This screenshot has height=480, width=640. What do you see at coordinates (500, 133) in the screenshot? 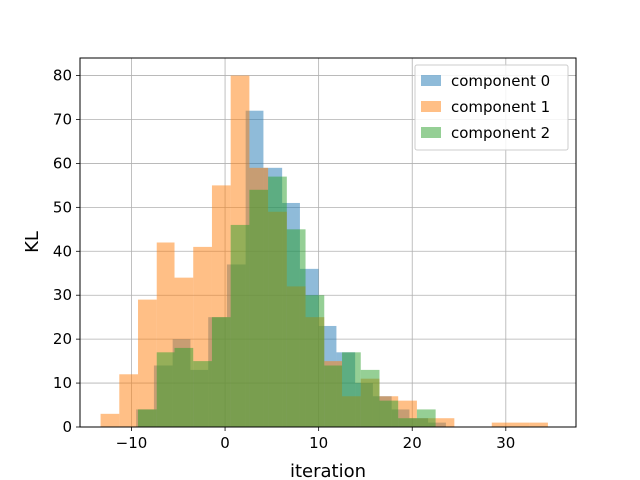
I see `legend-label: component 2` at bounding box center [500, 133].